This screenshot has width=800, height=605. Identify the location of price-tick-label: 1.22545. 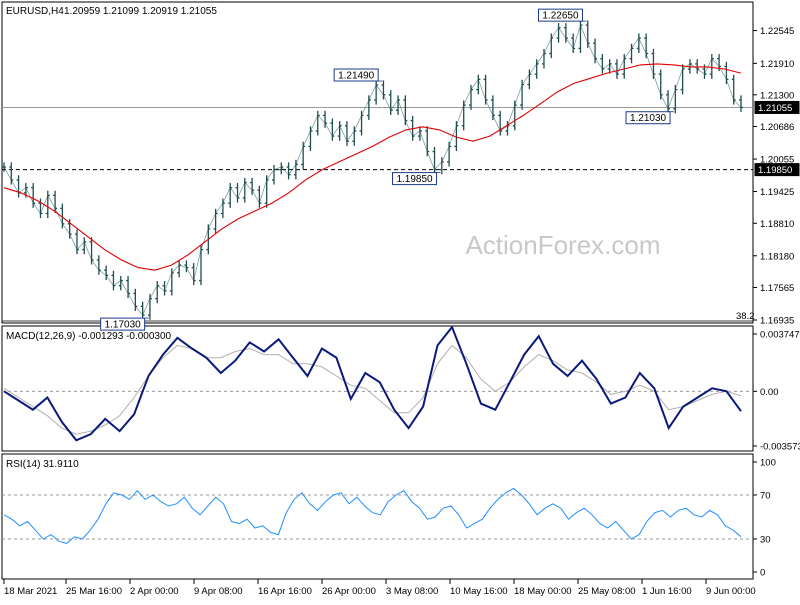
(777, 31).